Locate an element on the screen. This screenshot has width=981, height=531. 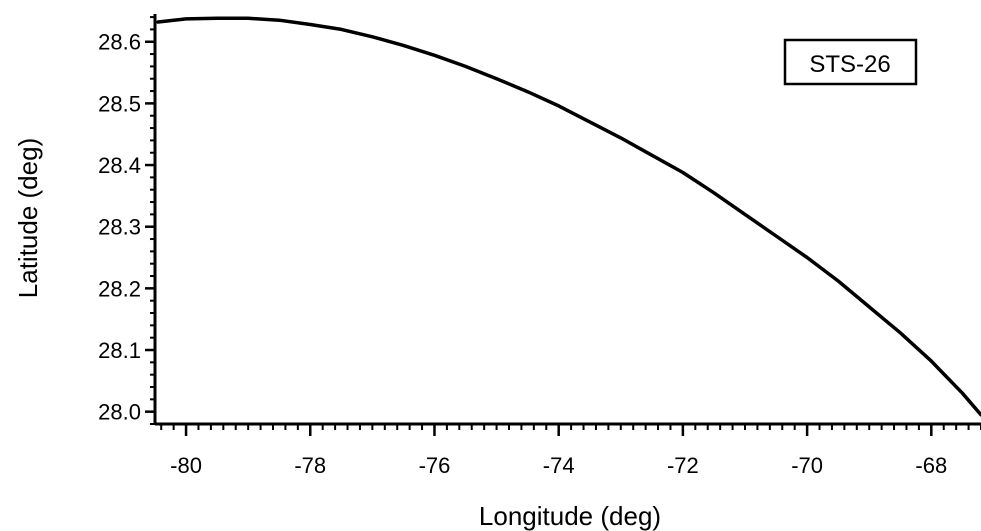
y-tick-label: 28.4 is located at coordinates (119, 165).